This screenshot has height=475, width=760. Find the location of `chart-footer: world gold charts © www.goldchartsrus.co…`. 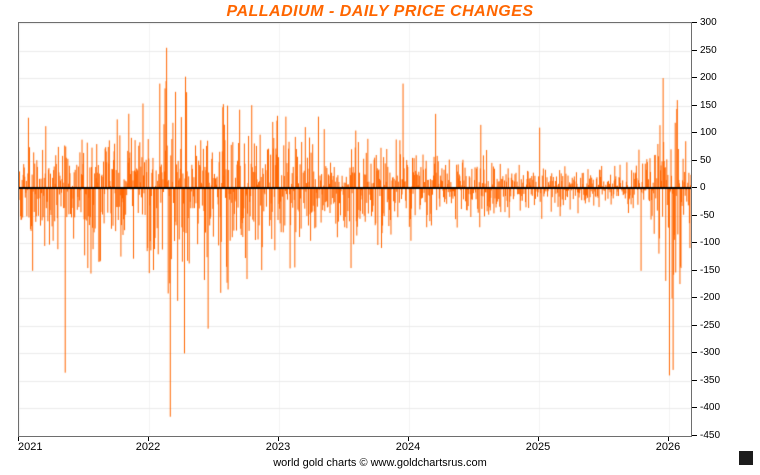

chart-footer: world gold charts © www.goldchartsrus.co… is located at coordinates (380, 463).